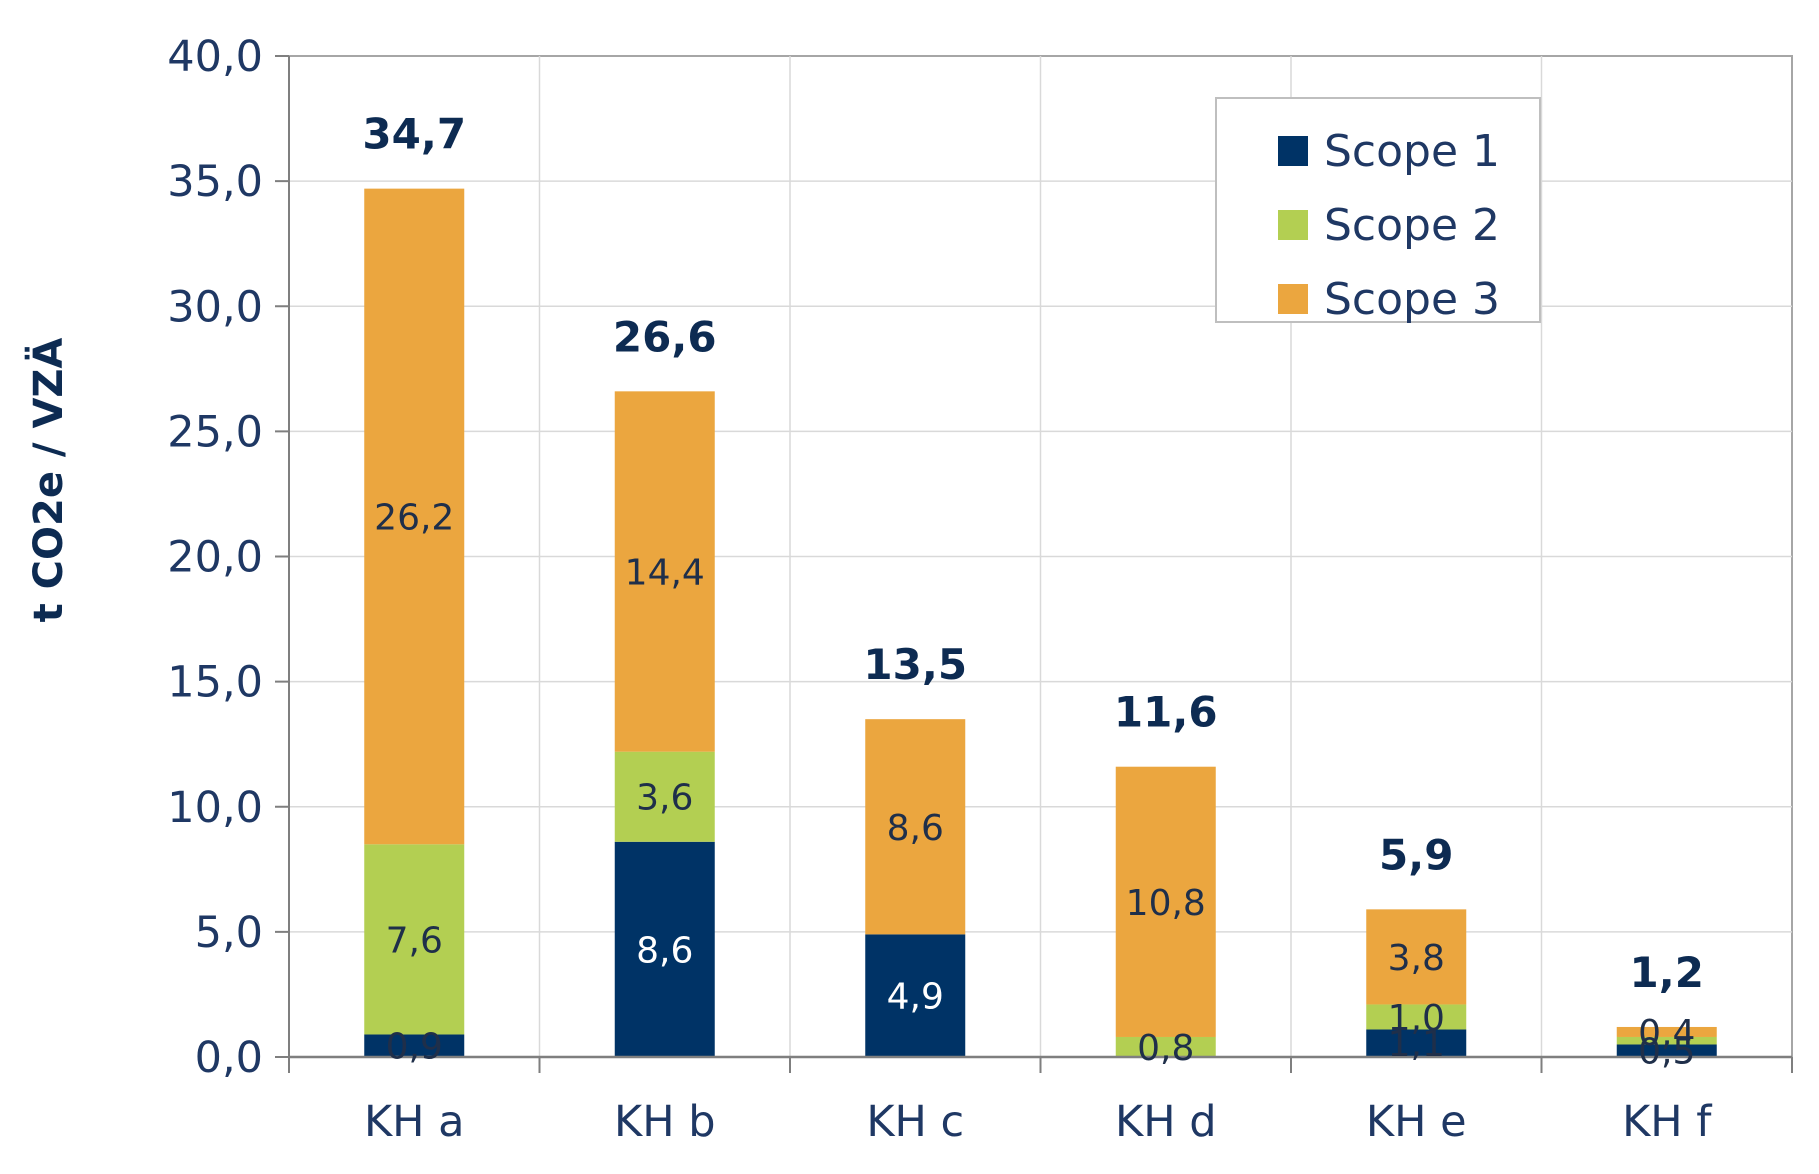  What do you see at coordinates (229, 1058) in the screenshot?
I see `y-tick-label: 0,0` at bounding box center [229, 1058].